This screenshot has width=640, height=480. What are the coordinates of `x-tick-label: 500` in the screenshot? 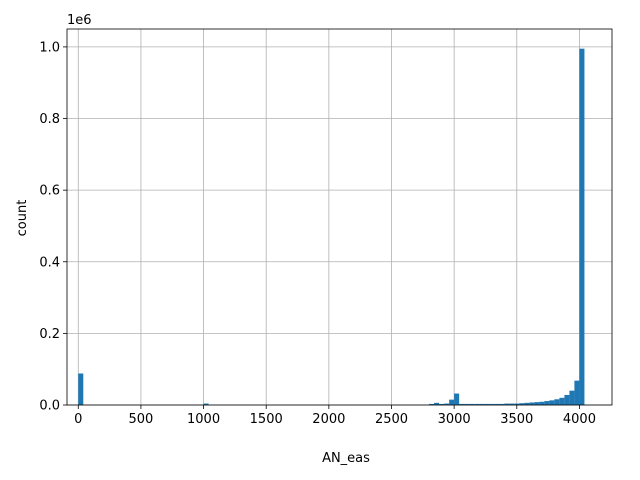 It's located at (141, 419).